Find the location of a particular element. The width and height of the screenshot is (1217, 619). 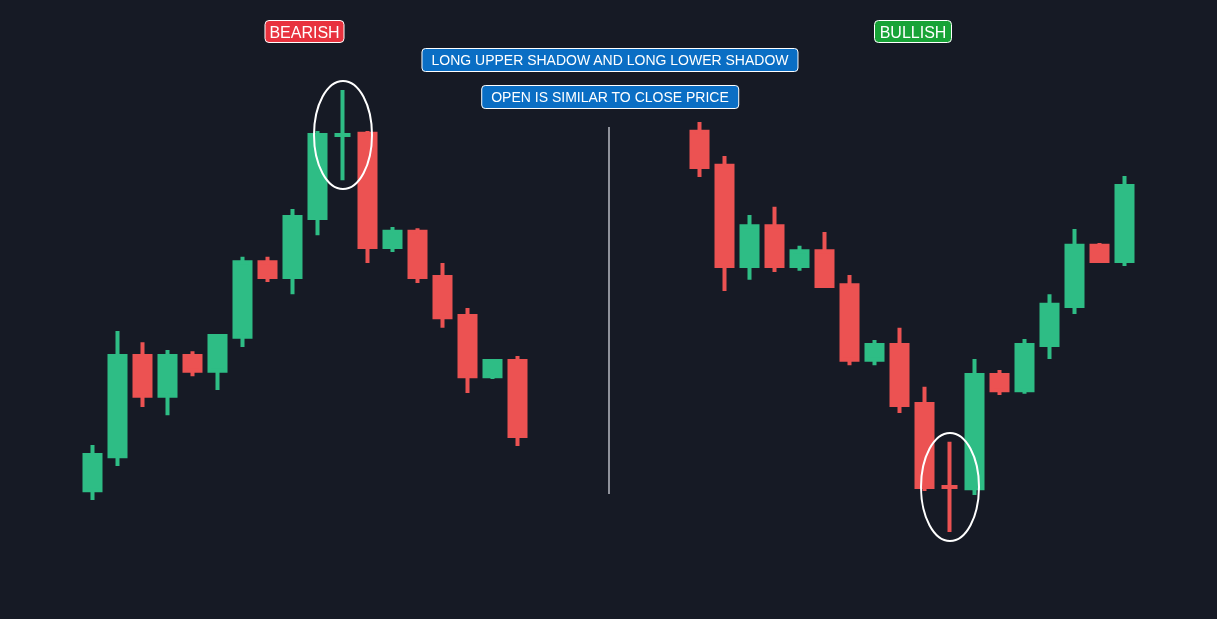

chart-title: BULLISH is located at coordinates (913, 32).